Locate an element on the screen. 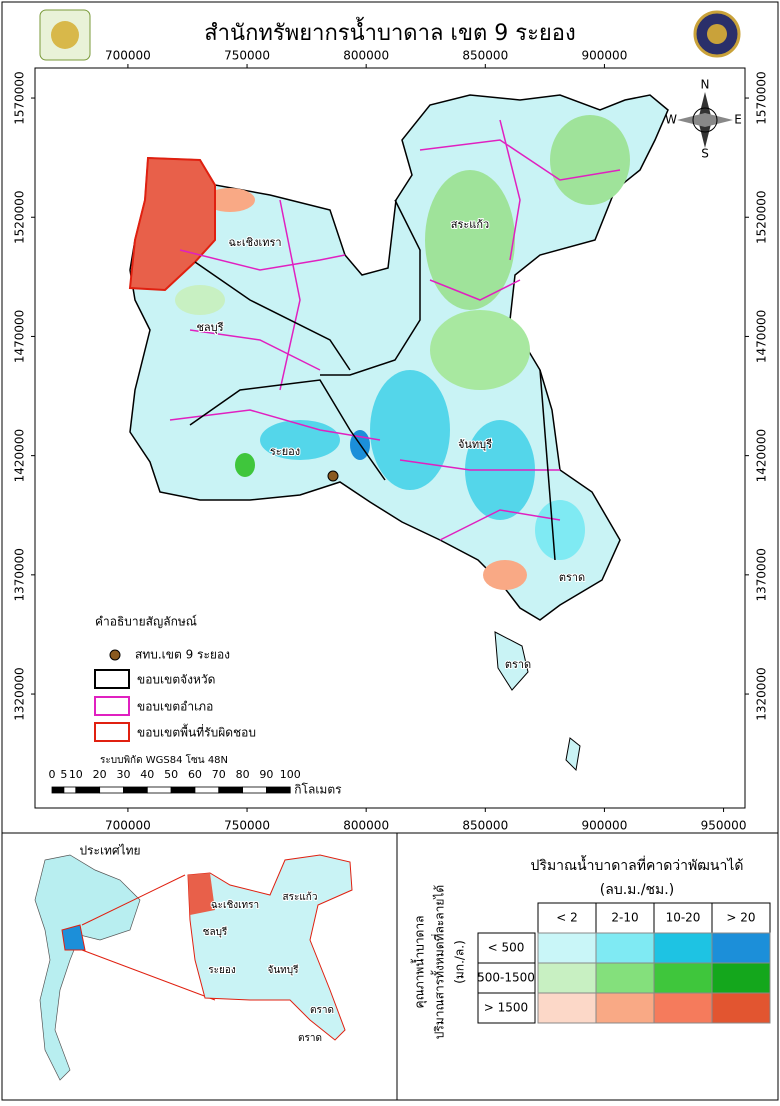 This screenshot has width=780, height=1106. thailand is located at coordinates (87, 967).